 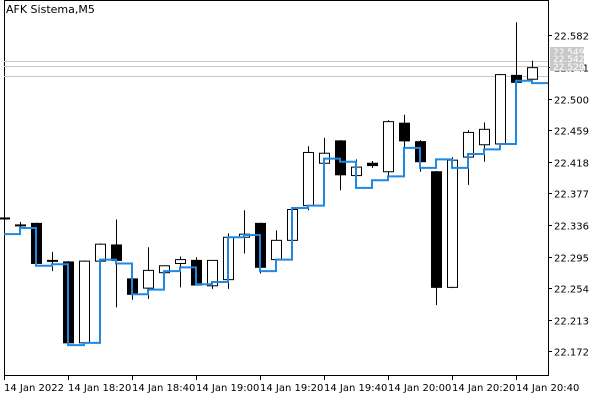 I want to click on x-tick-label: 14 Jan 19:20, so click(x=291, y=388).